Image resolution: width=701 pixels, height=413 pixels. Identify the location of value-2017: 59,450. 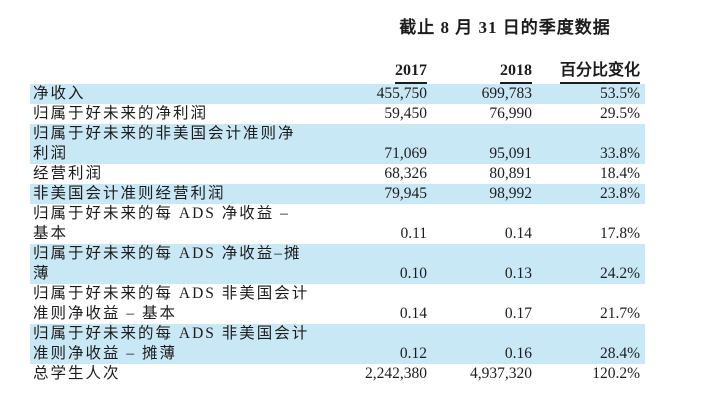
(405, 113).